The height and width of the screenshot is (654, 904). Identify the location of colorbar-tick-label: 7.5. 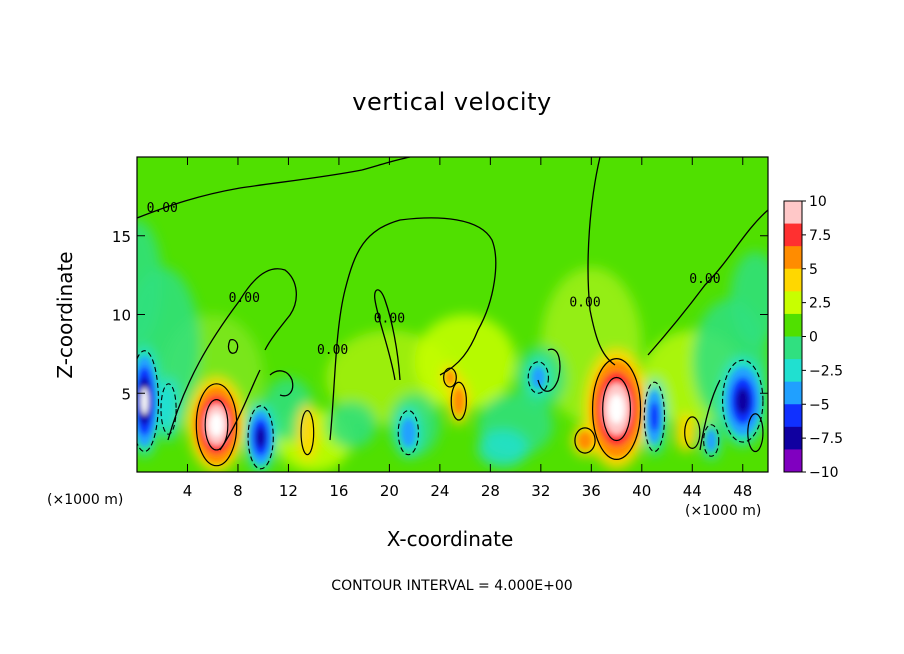
(820, 236).